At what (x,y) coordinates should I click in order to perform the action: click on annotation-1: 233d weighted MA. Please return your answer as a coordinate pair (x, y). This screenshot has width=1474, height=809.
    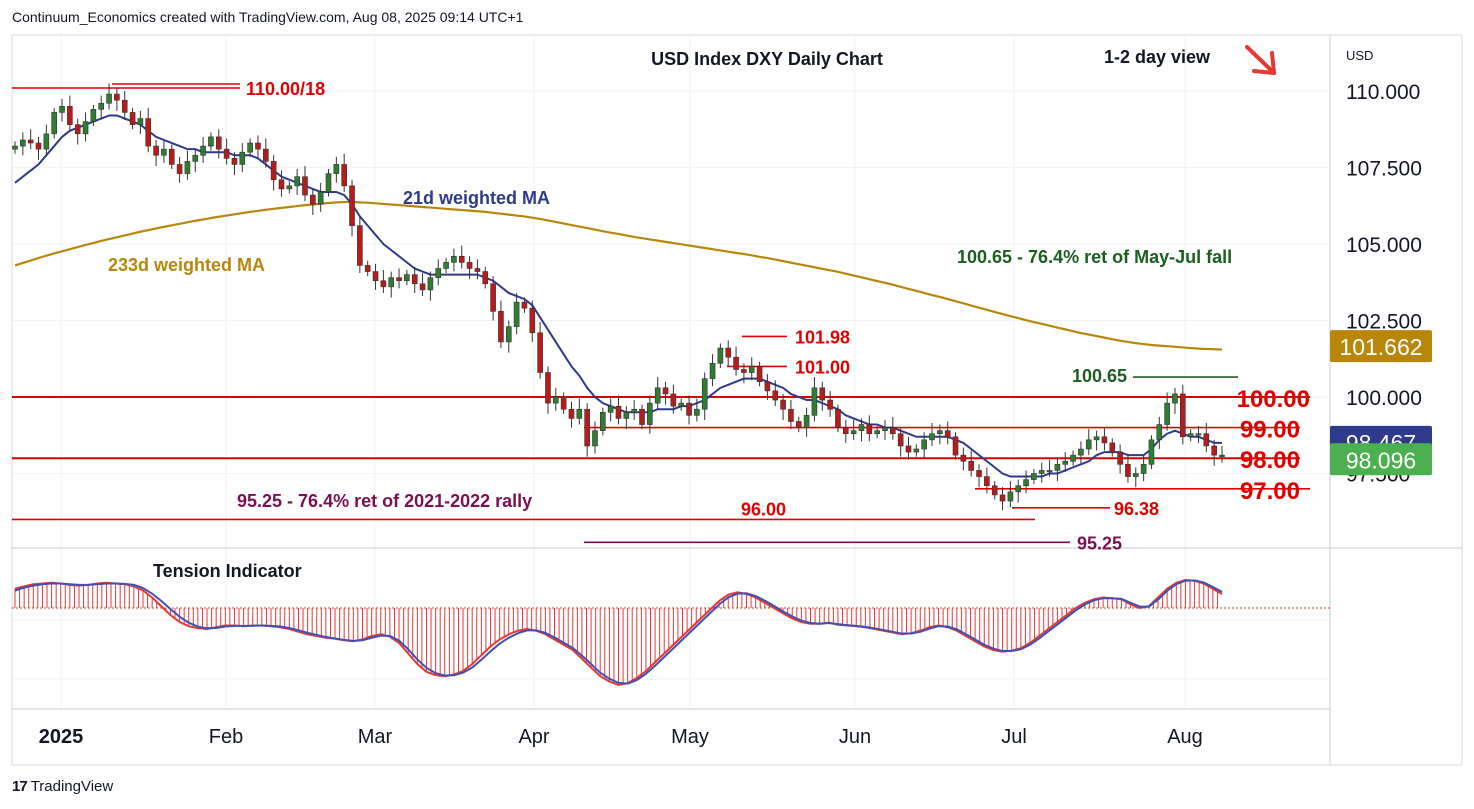
    Looking at the image, I should click on (186, 265).